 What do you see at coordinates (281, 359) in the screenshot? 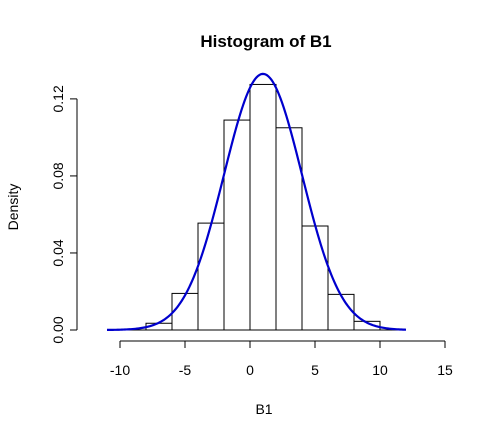
I see `x-axis: -10 -5 0 5 10 15` at bounding box center [281, 359].